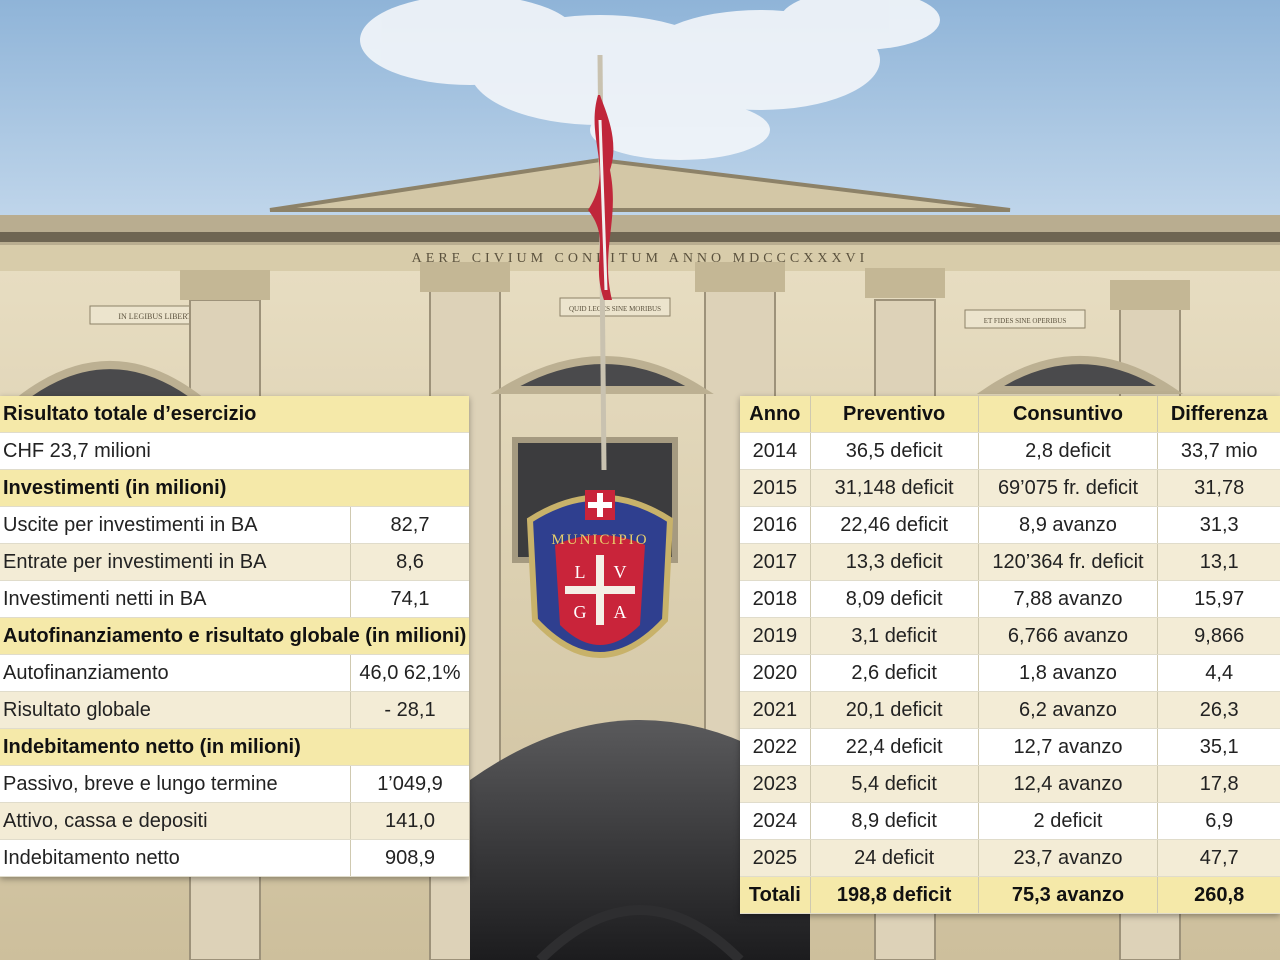 Image resolution: width=1280 pixels, height=960 pixels. What do you see at coordinates (640, 237) in the screenshot?
I see `cornice-dark` at bounding box center [640, 237].